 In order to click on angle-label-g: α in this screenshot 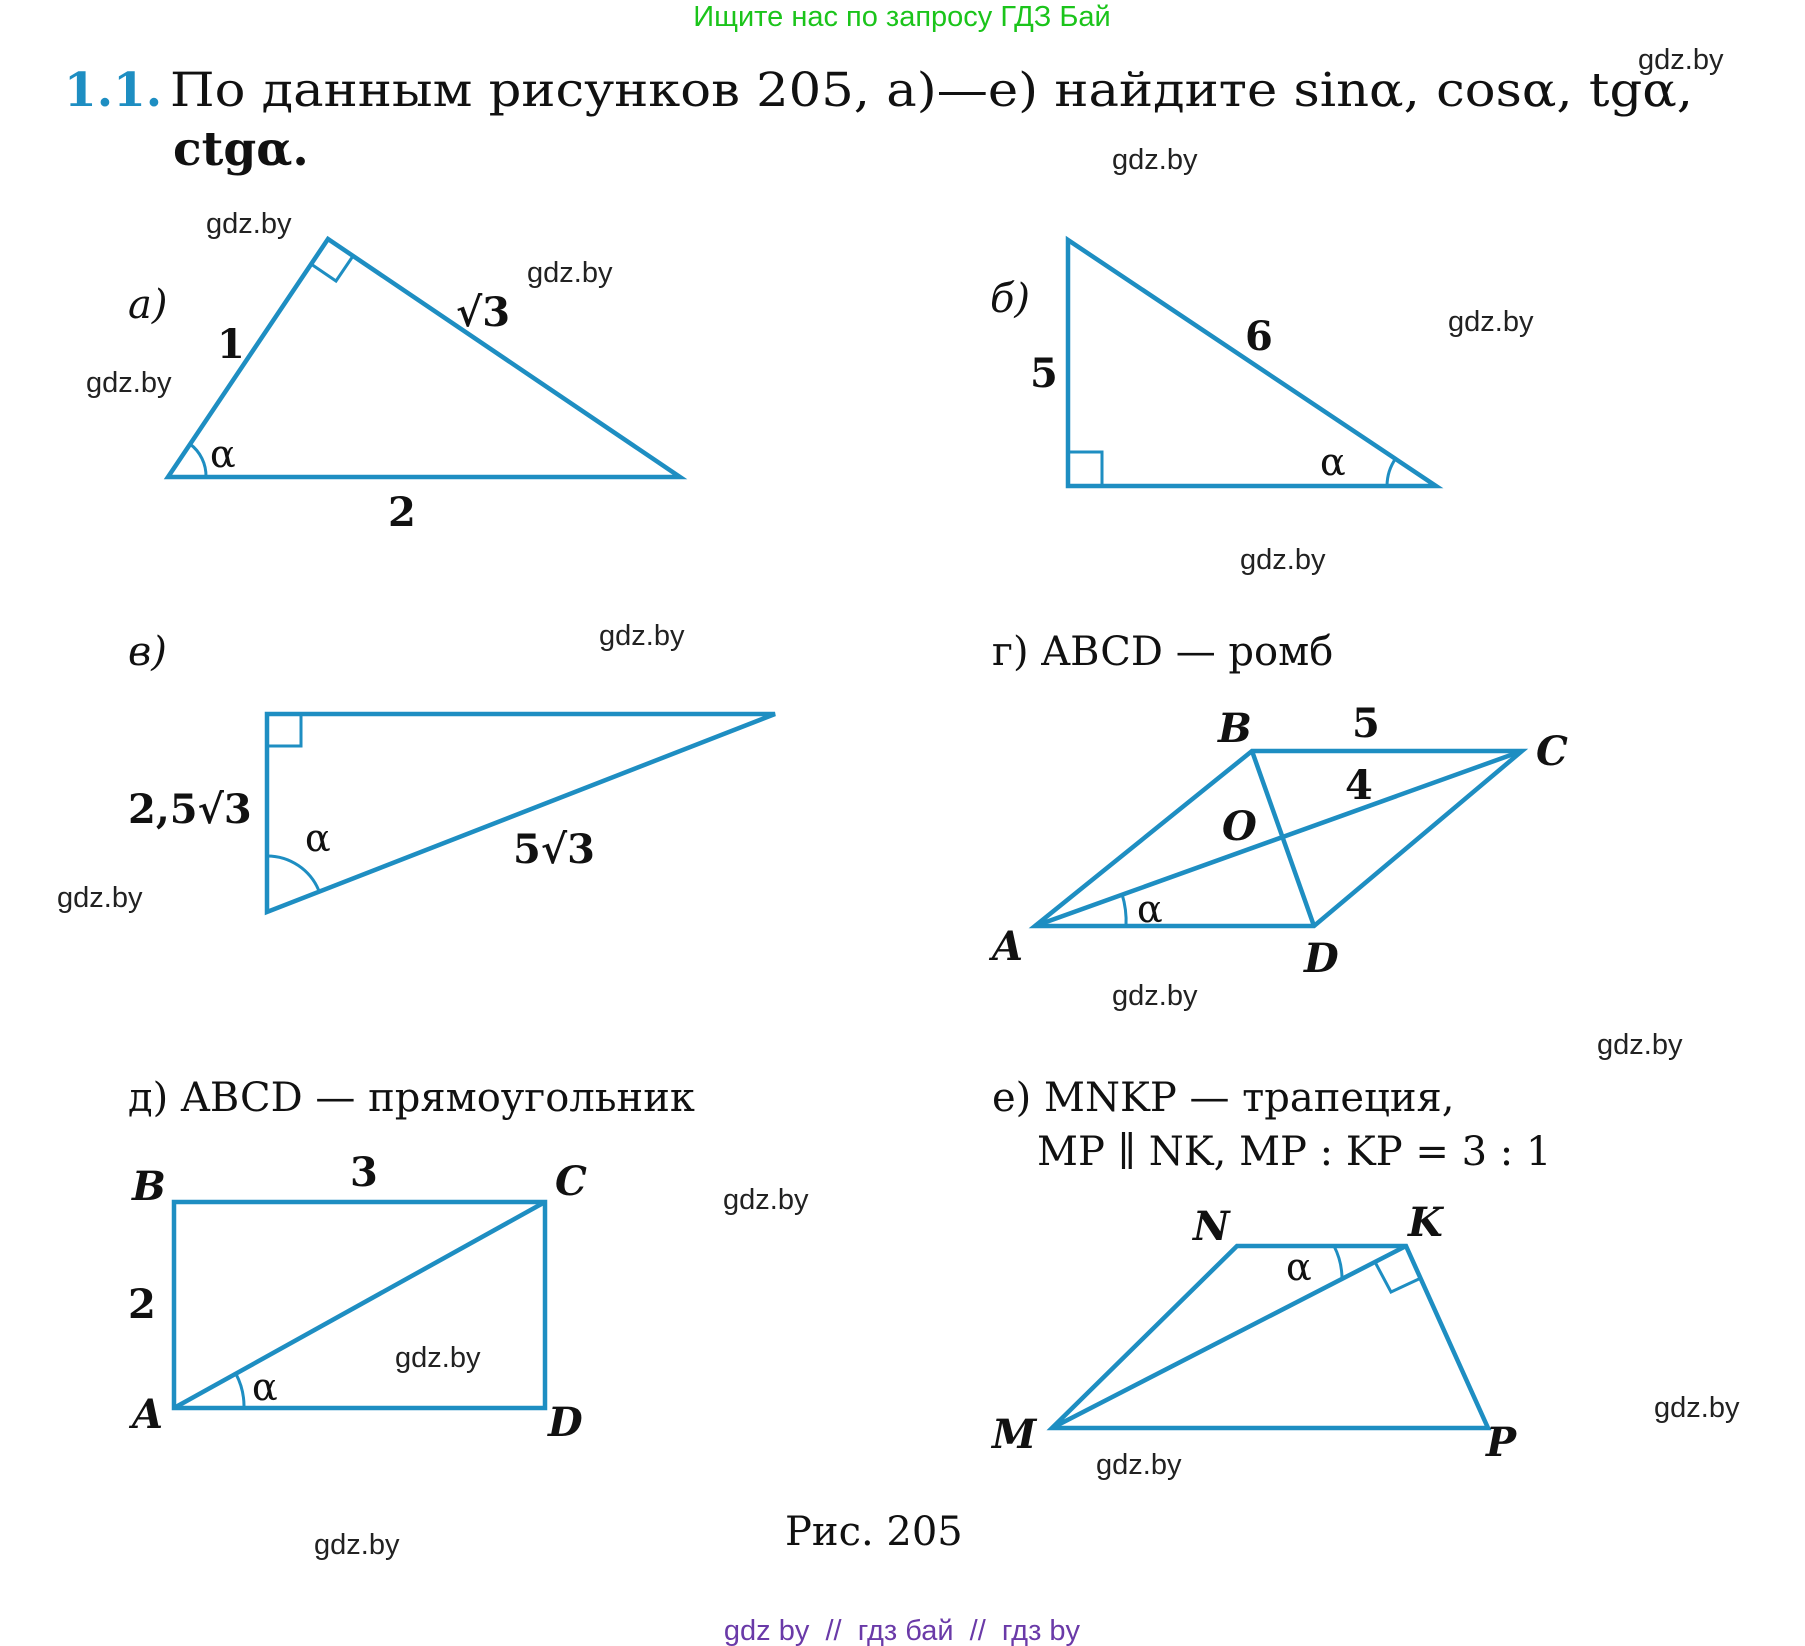, I will do `click(1150, 909)`.